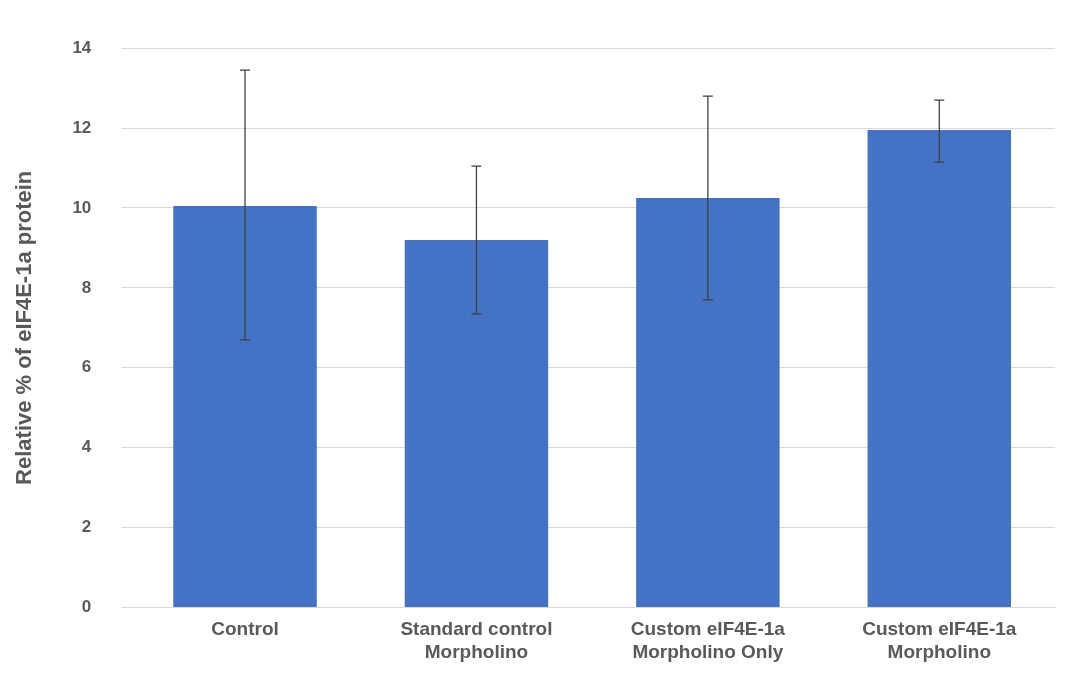 The width and height of the screenshot is (1073, 675). I want to click on x-tick-label: Control, so click(245, 629).